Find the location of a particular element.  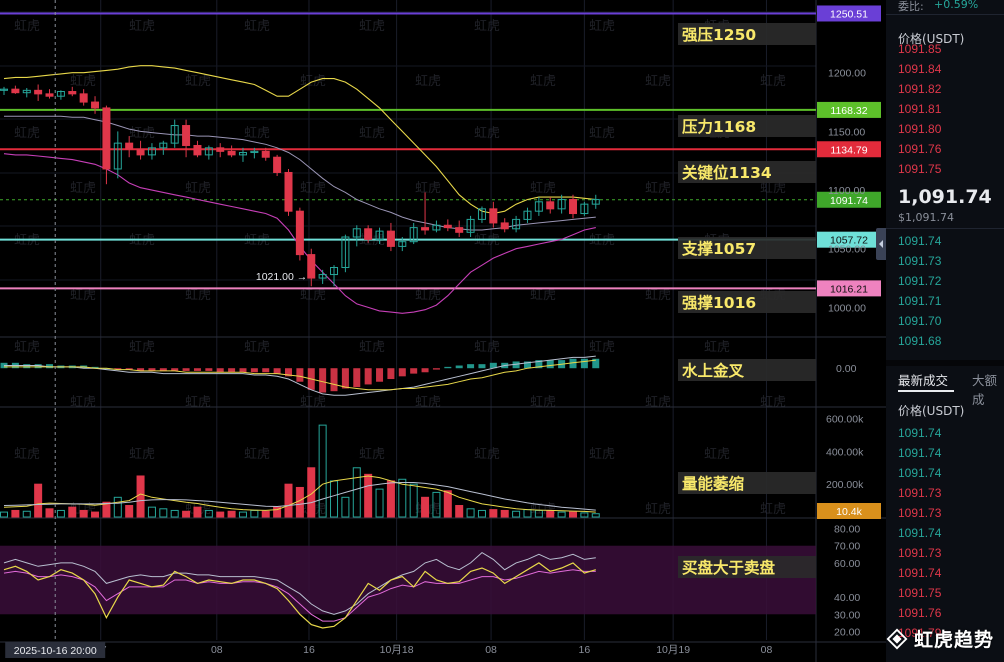

macd-tick-label: 0.00 is located at coordinates (846, 369).